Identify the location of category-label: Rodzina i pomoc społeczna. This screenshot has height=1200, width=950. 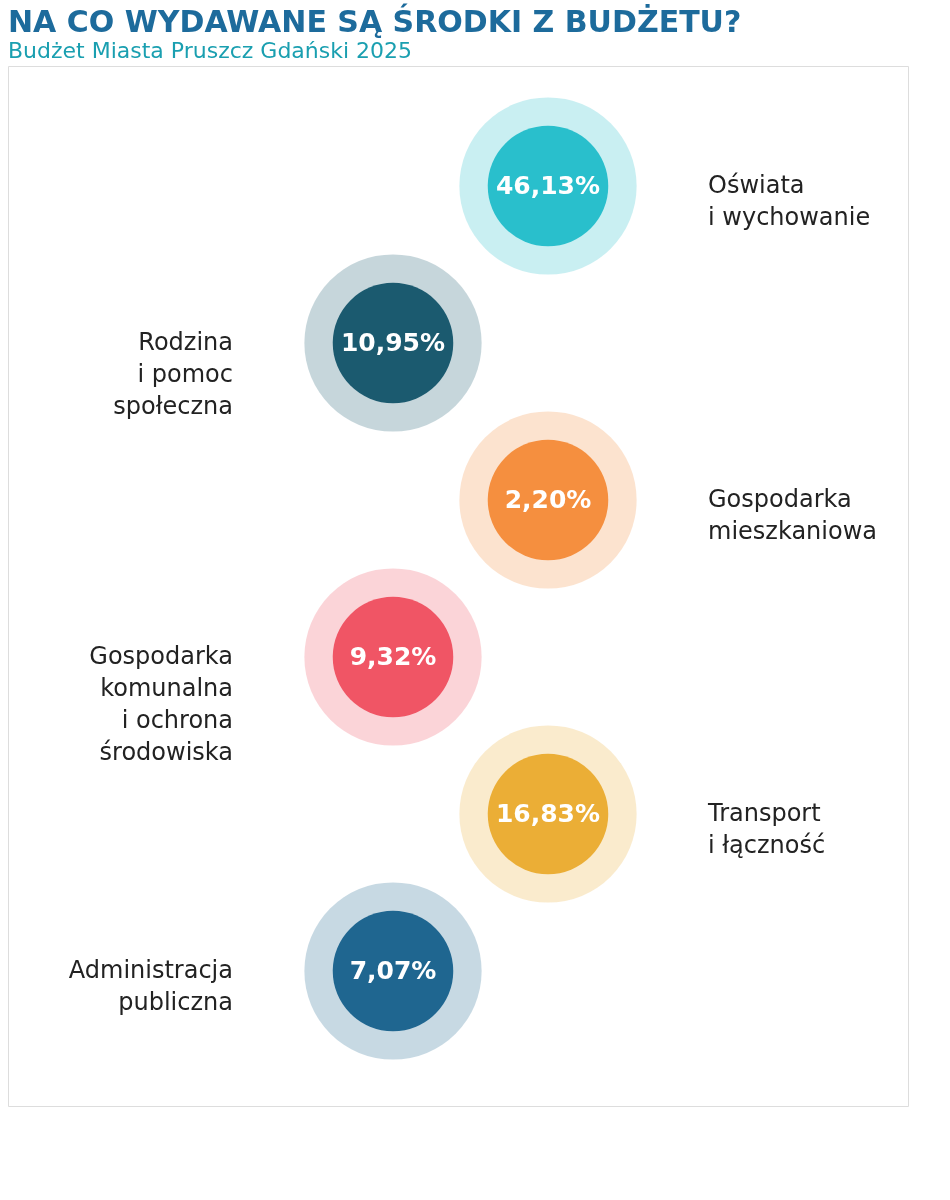
(173, 374).